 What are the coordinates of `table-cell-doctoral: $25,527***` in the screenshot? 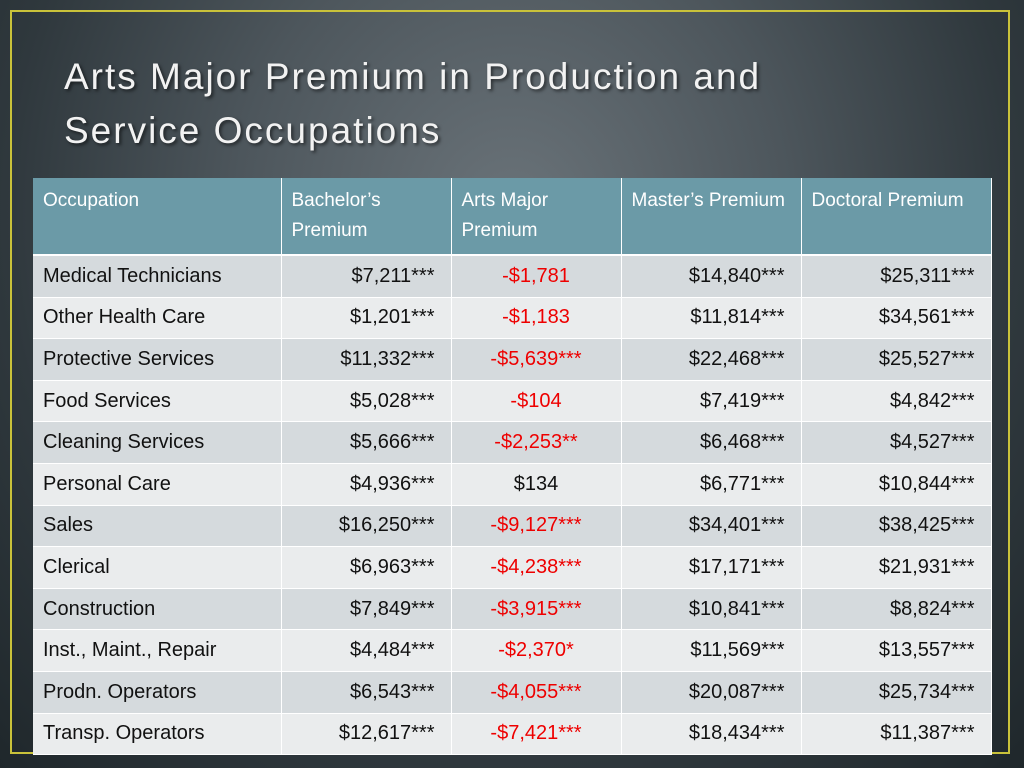 It's located at (896, 359).